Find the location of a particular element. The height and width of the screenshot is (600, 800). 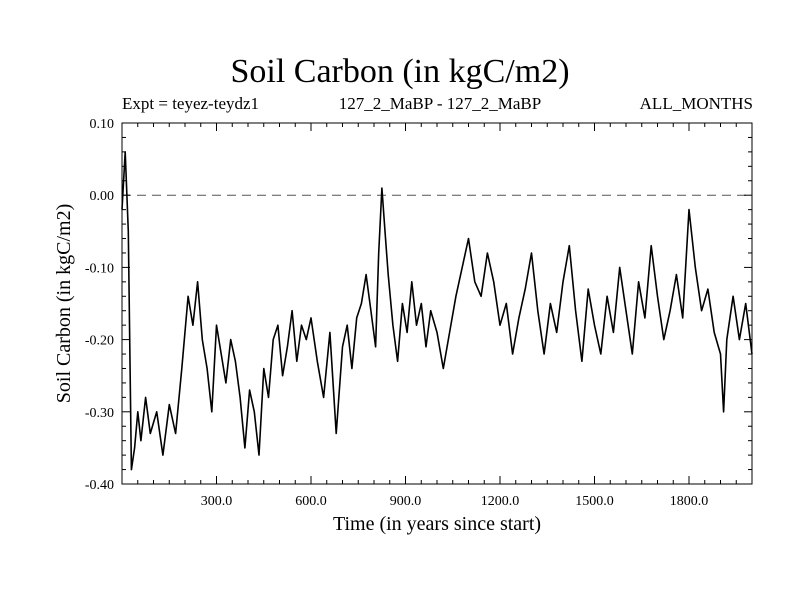

experiment-label: Expt = teyez-teydz1 is located at coordinates (191, 103).